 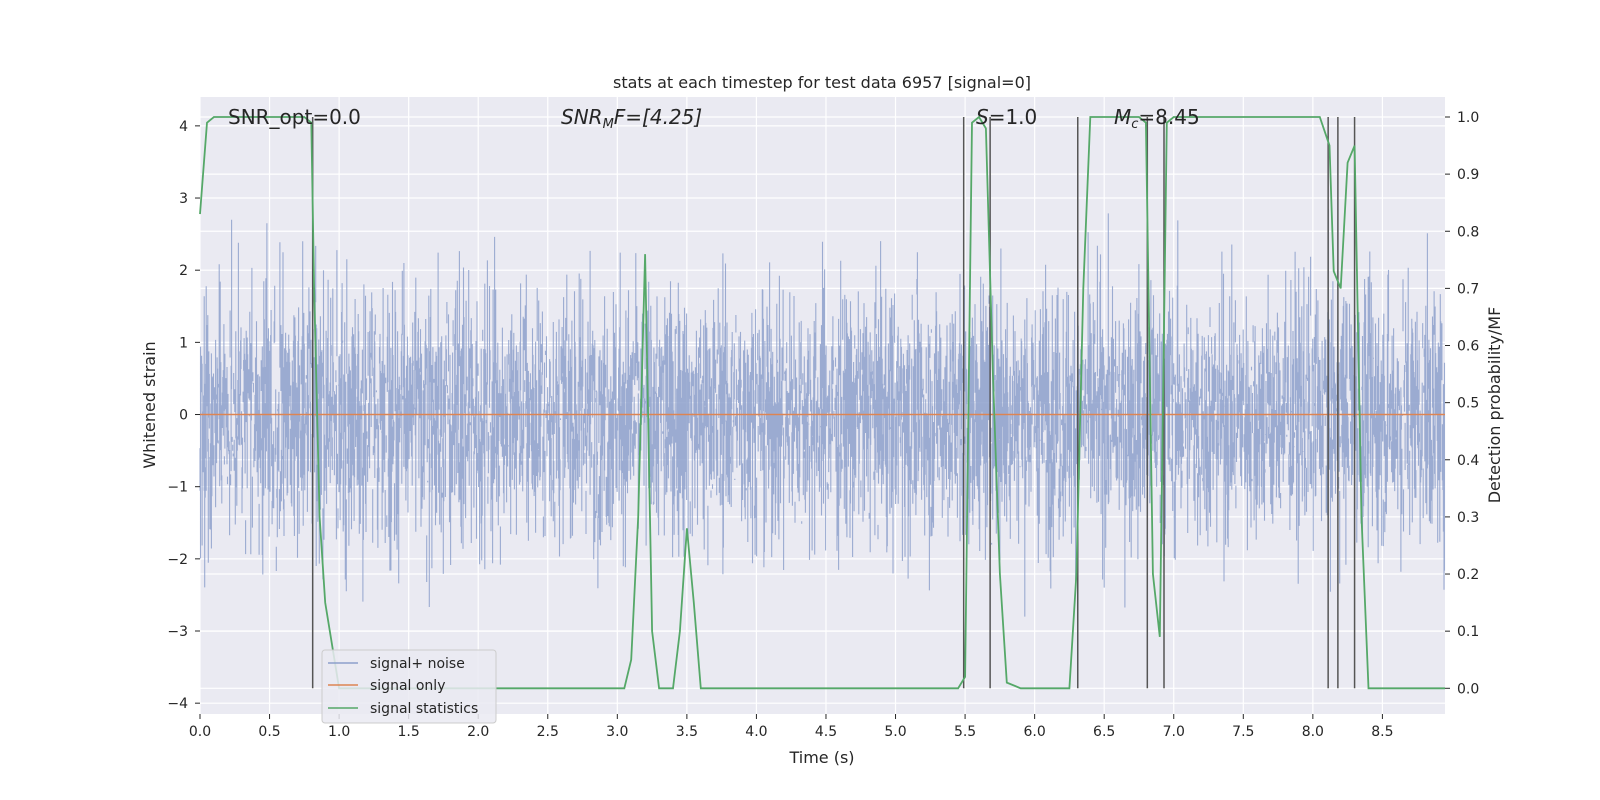 I want to click on x-tick-label: 4.0, so click(x=756, y=732).